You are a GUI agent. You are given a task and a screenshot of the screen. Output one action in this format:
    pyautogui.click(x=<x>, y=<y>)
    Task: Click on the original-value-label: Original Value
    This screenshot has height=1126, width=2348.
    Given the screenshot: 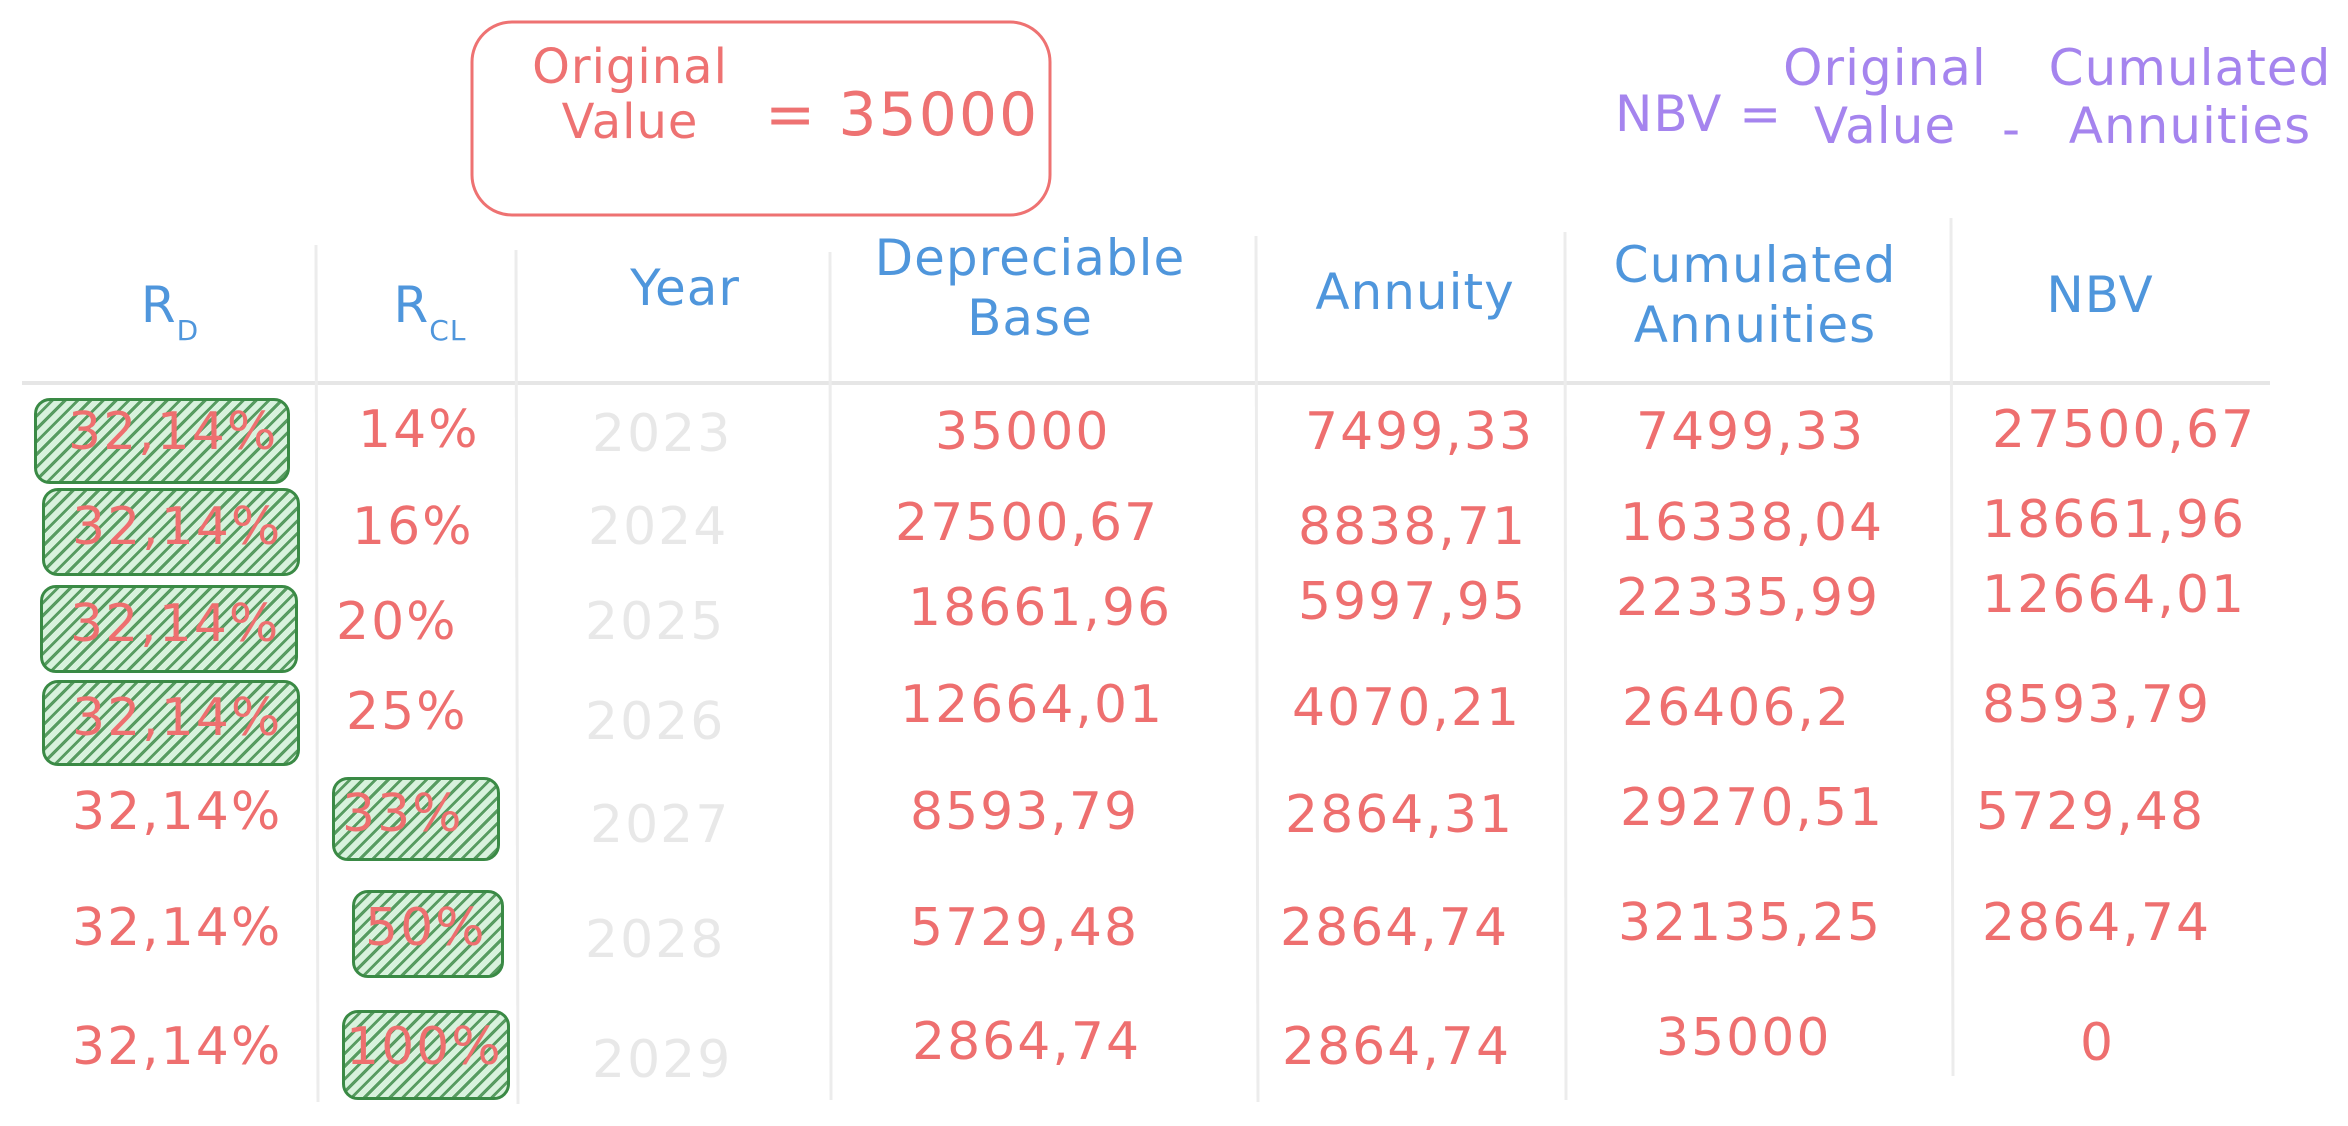 What is the action you would take?
    pyautogui.click(x=630, y=95)
    